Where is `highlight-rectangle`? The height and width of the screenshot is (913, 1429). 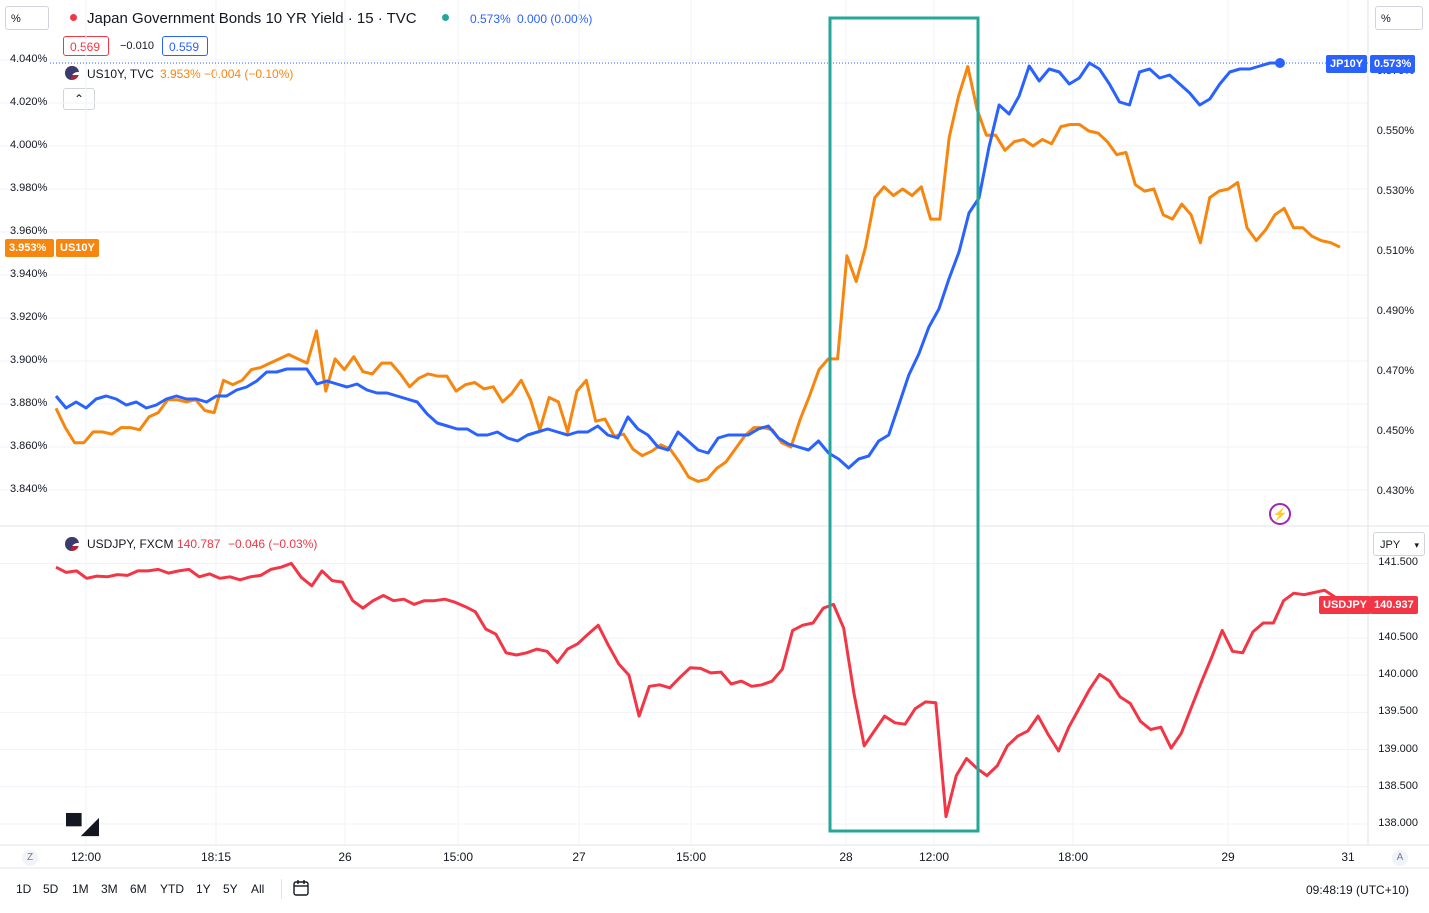
highlight-rectangle is located at coordinates (904, 424).